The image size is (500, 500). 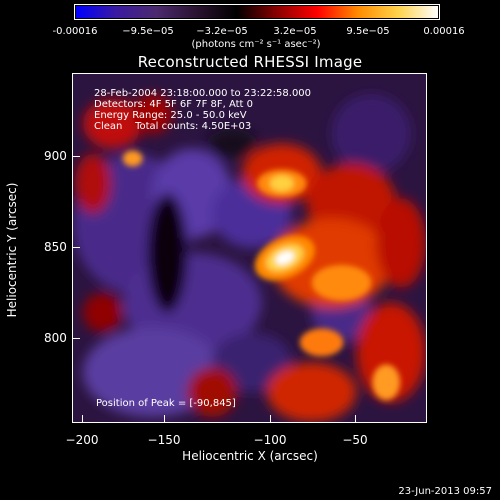 What do you see at coordinates (82, 440) in the screenshot?
I see `x-tick-label: −200` at bounding box center [82, 440].